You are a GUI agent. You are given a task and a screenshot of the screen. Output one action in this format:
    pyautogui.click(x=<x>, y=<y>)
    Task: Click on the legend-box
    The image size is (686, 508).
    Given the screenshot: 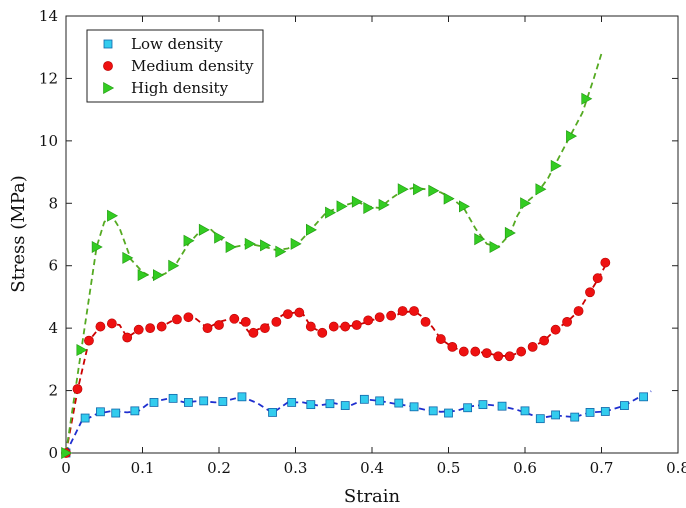 What is the action you would take?
    pyautogui.click(x=175, y=66)
    